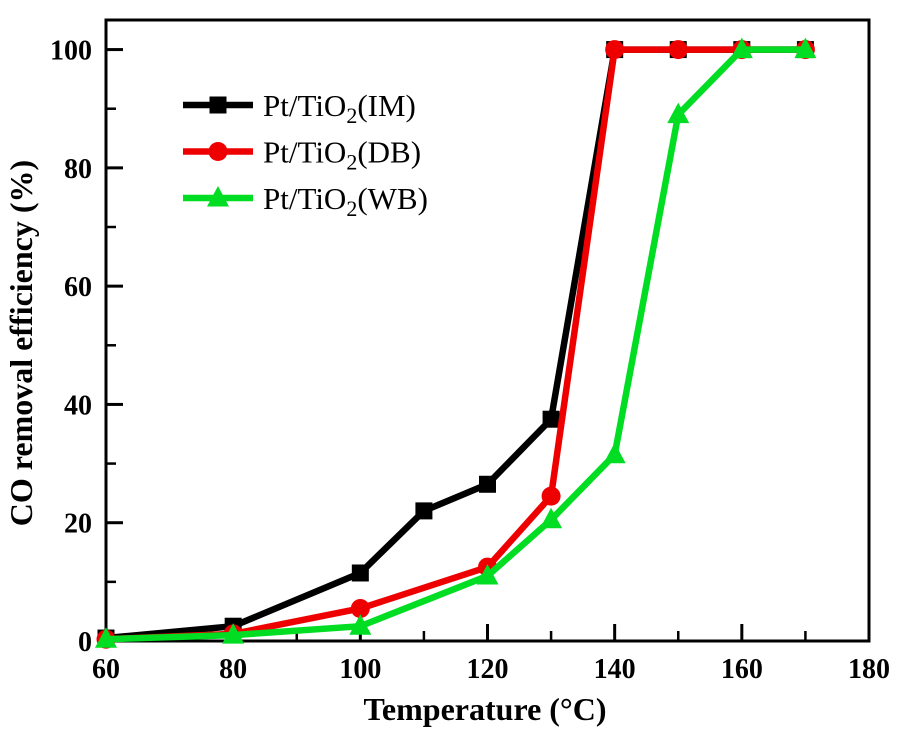  I want to click on y-axis-label: CO removal efficiency (%), so click(21, 343).